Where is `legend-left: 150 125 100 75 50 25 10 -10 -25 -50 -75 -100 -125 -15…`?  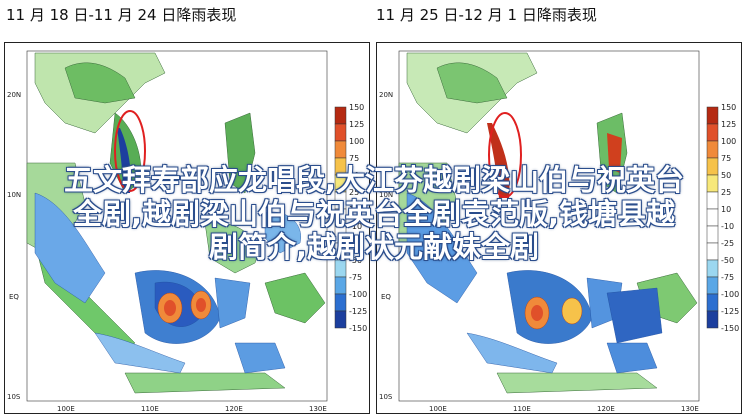 legend-left: 150 125 100 75 50 25 10 -10 -25 -50 -75 -100 -125 -15… is located at coordinates (350, 218).